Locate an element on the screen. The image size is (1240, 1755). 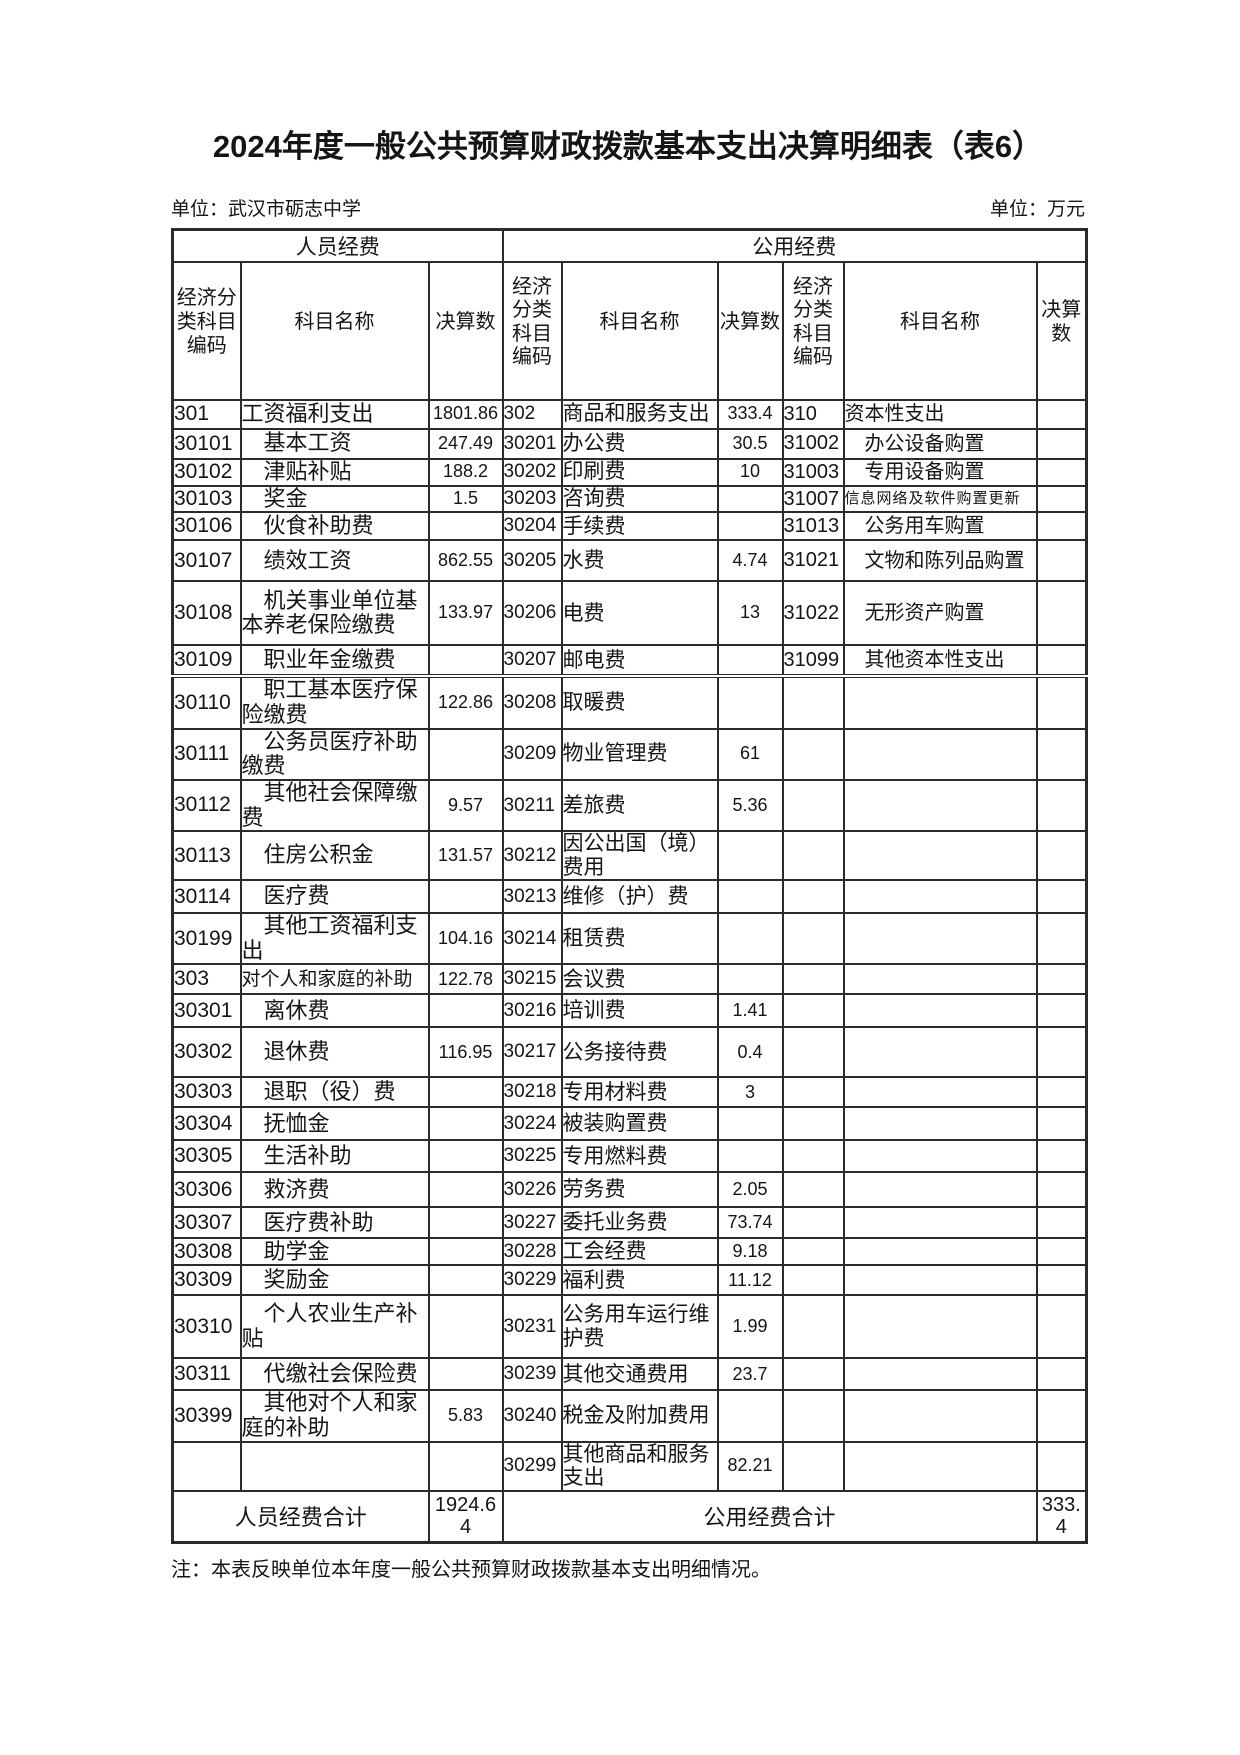
code-cell: 30108 is located at coordinates (206, 613).